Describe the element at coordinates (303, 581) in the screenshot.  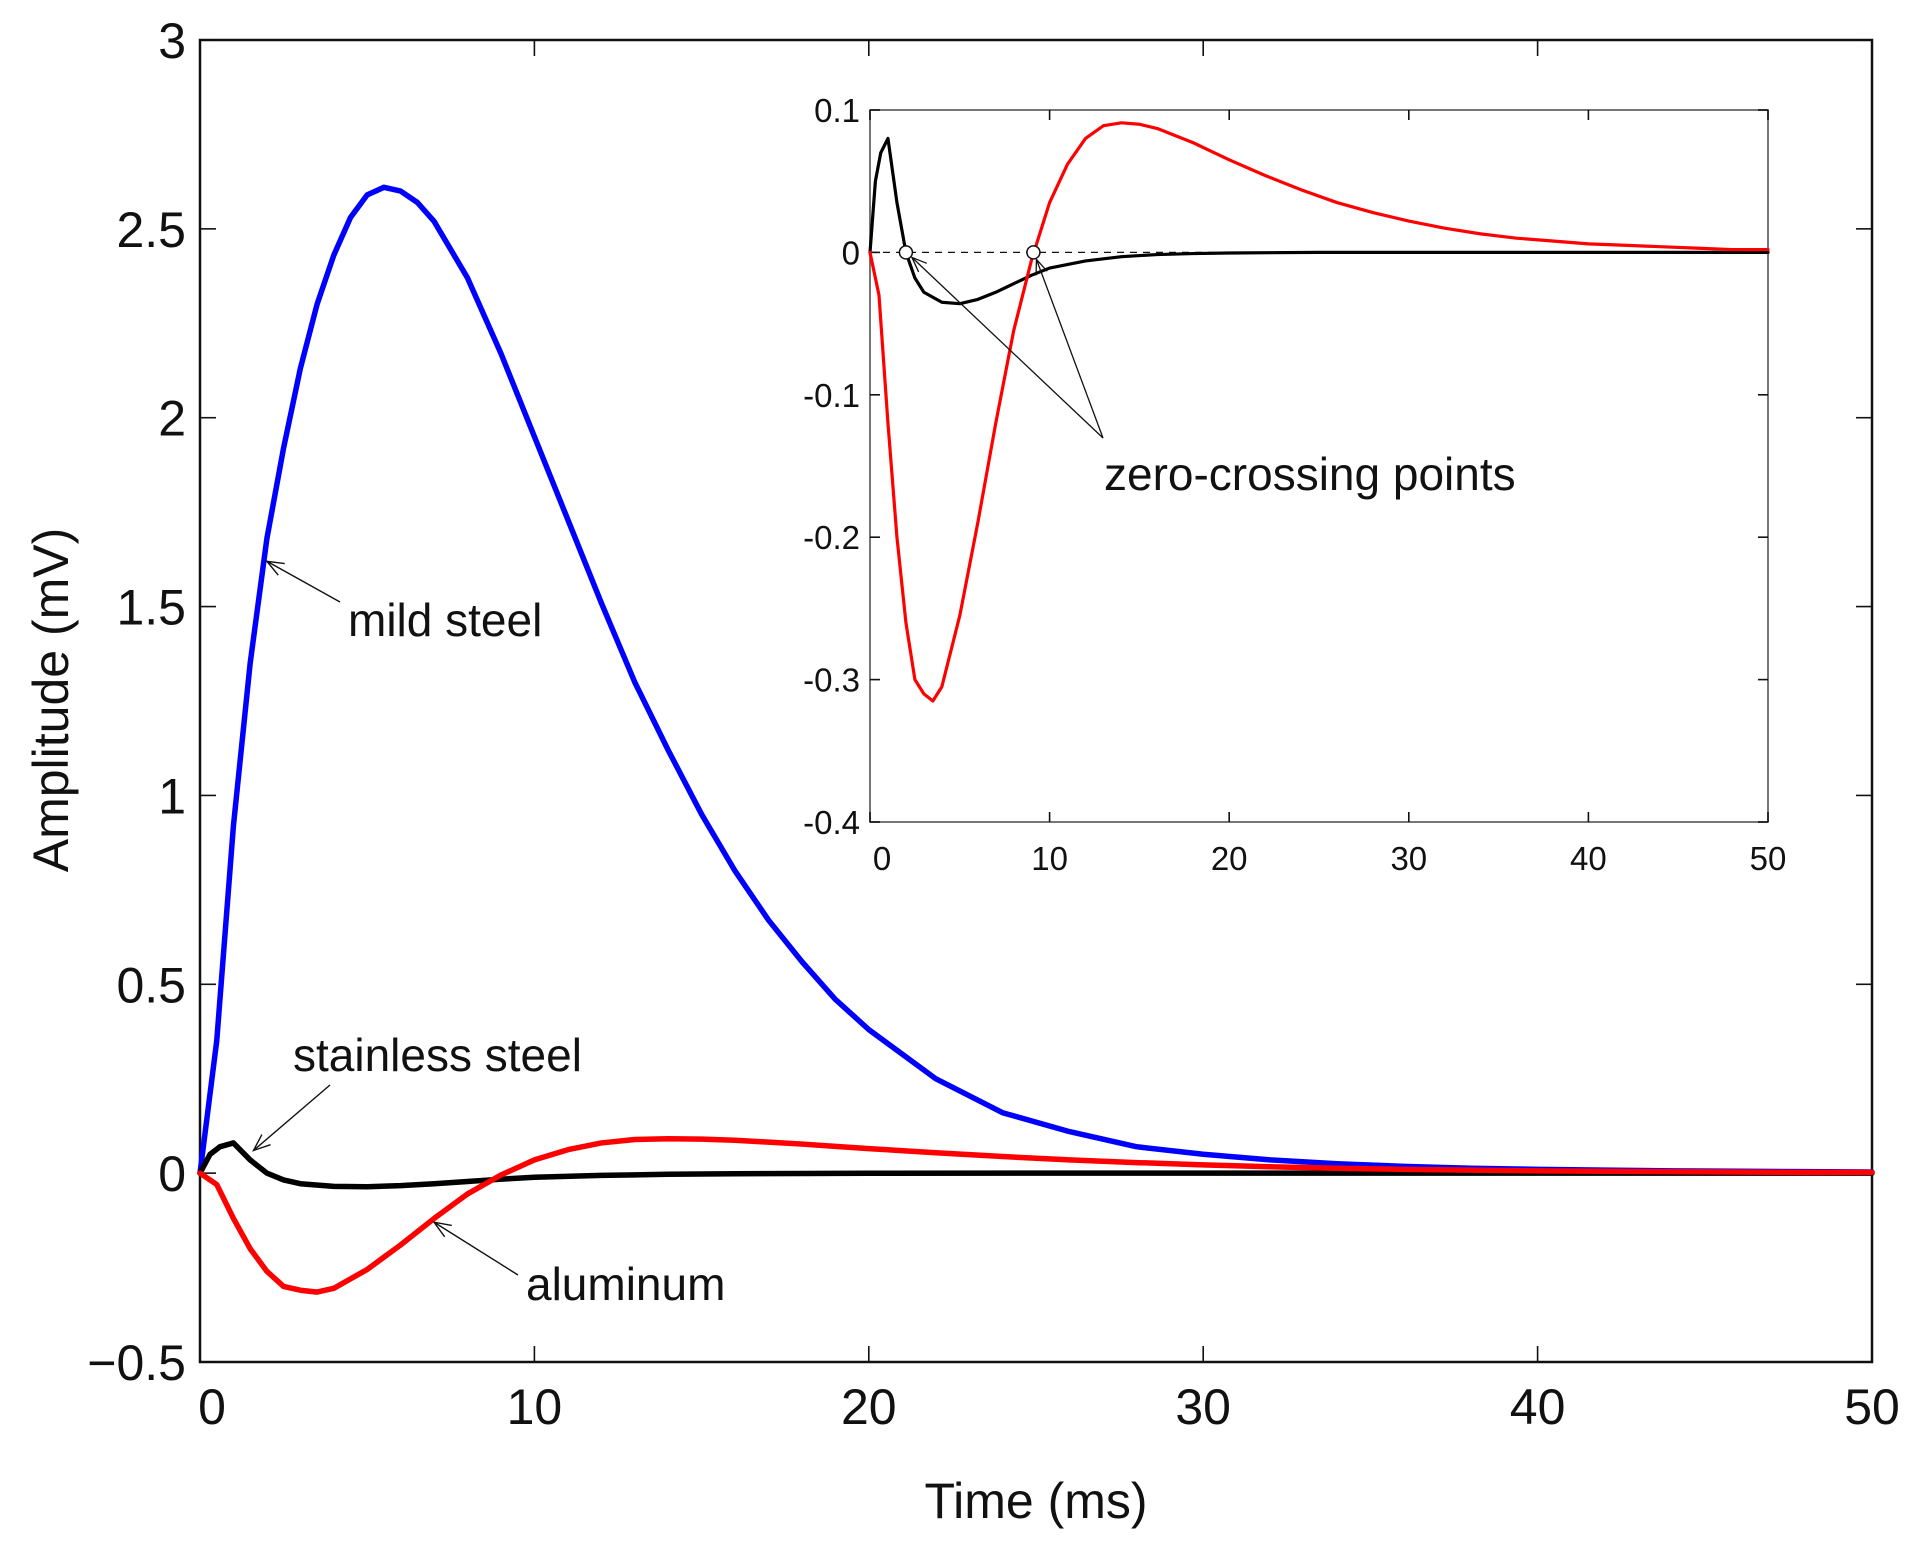
I see `annotation-mild-steel-arrow` at that location.